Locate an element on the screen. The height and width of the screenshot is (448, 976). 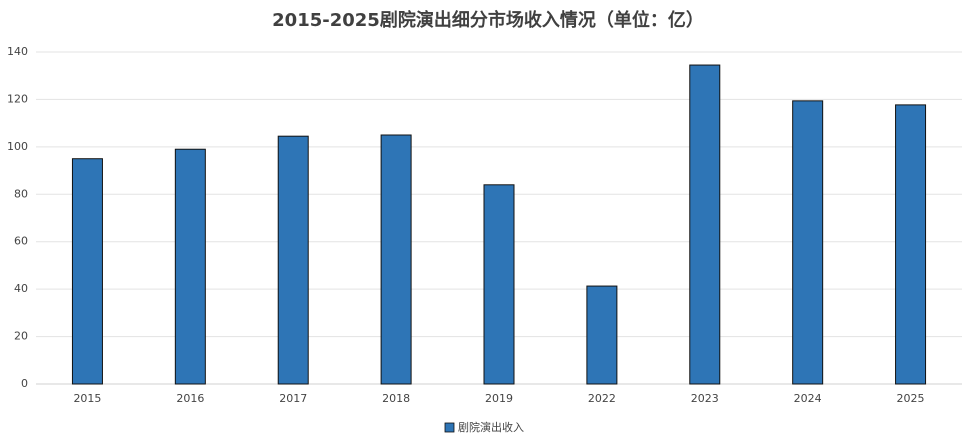
y-tick-label: 60 is located at coordinates (21, 241).